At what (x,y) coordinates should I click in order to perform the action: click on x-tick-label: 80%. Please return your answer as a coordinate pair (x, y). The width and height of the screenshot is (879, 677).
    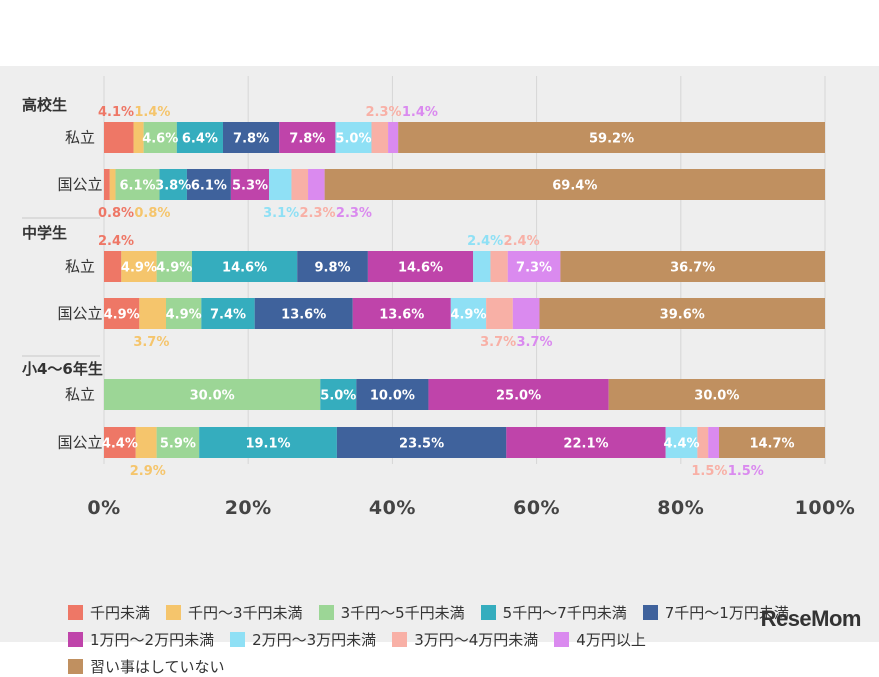
    Looking at the image, I should click on (680, 508).